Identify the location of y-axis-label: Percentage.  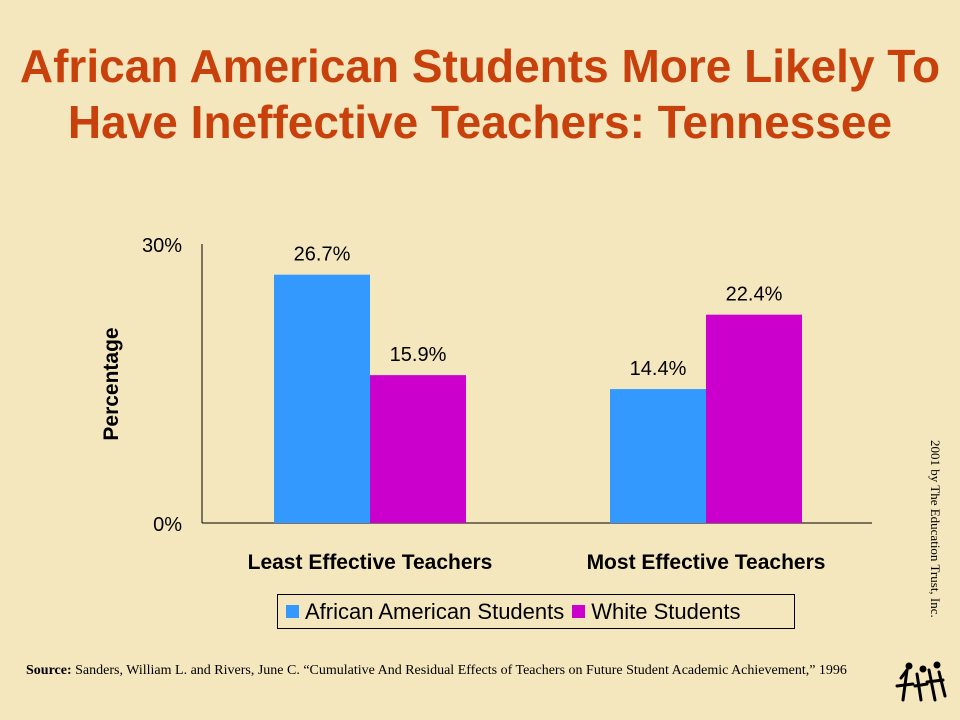
(111, 383).